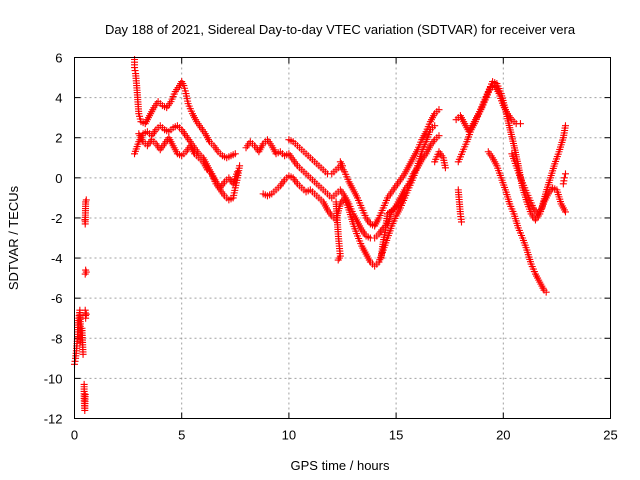 Image resolution: width=640 pixels, height=480 pixels. What do you see at coordinates (610, 435) in the screenshot?
I see `x-tick-label: 25` at bounding box center [610, 435].